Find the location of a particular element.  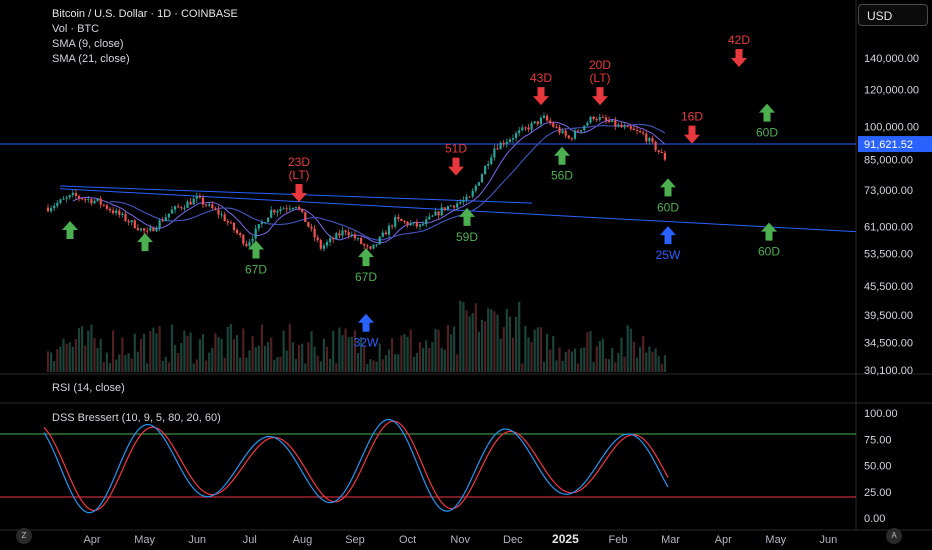

dss-tick-label: 0.00 is located at coordinates (874, 519).